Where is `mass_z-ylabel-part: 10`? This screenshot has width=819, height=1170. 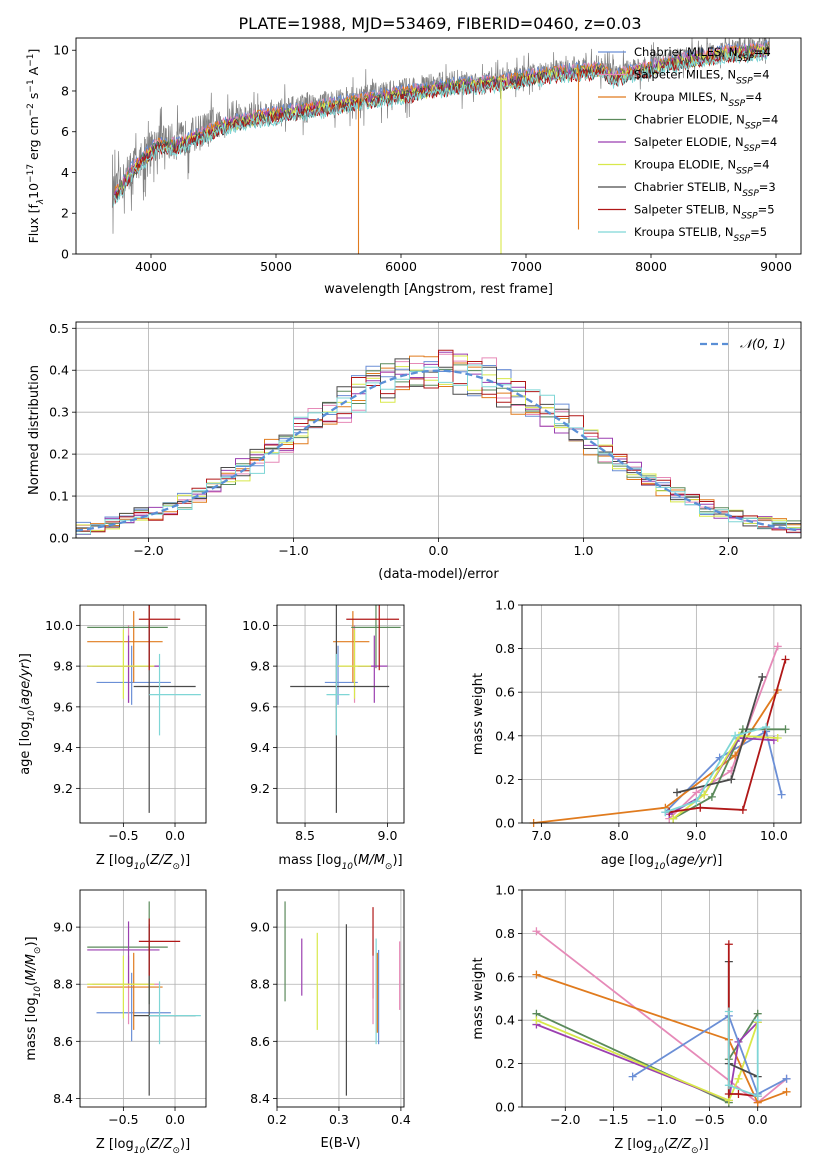
mass_z-ylabel-part: 10 is located at coordinates (38, 992).